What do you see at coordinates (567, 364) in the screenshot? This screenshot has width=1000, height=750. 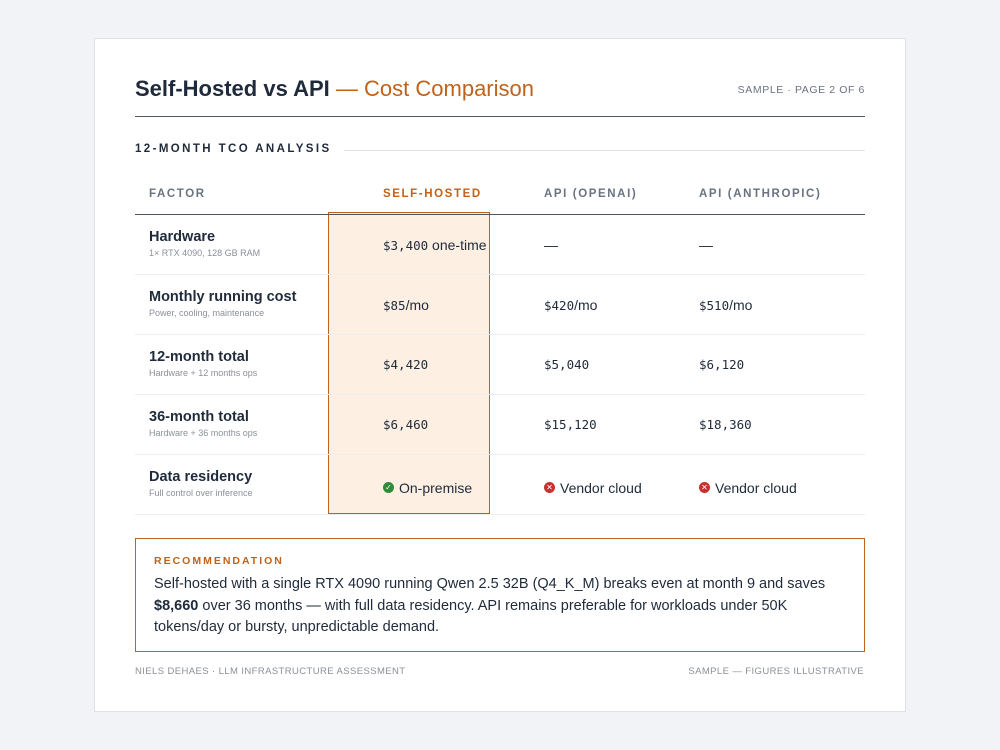 I see `api-openai-cell: $5,040` at bounding box center [567, 364].